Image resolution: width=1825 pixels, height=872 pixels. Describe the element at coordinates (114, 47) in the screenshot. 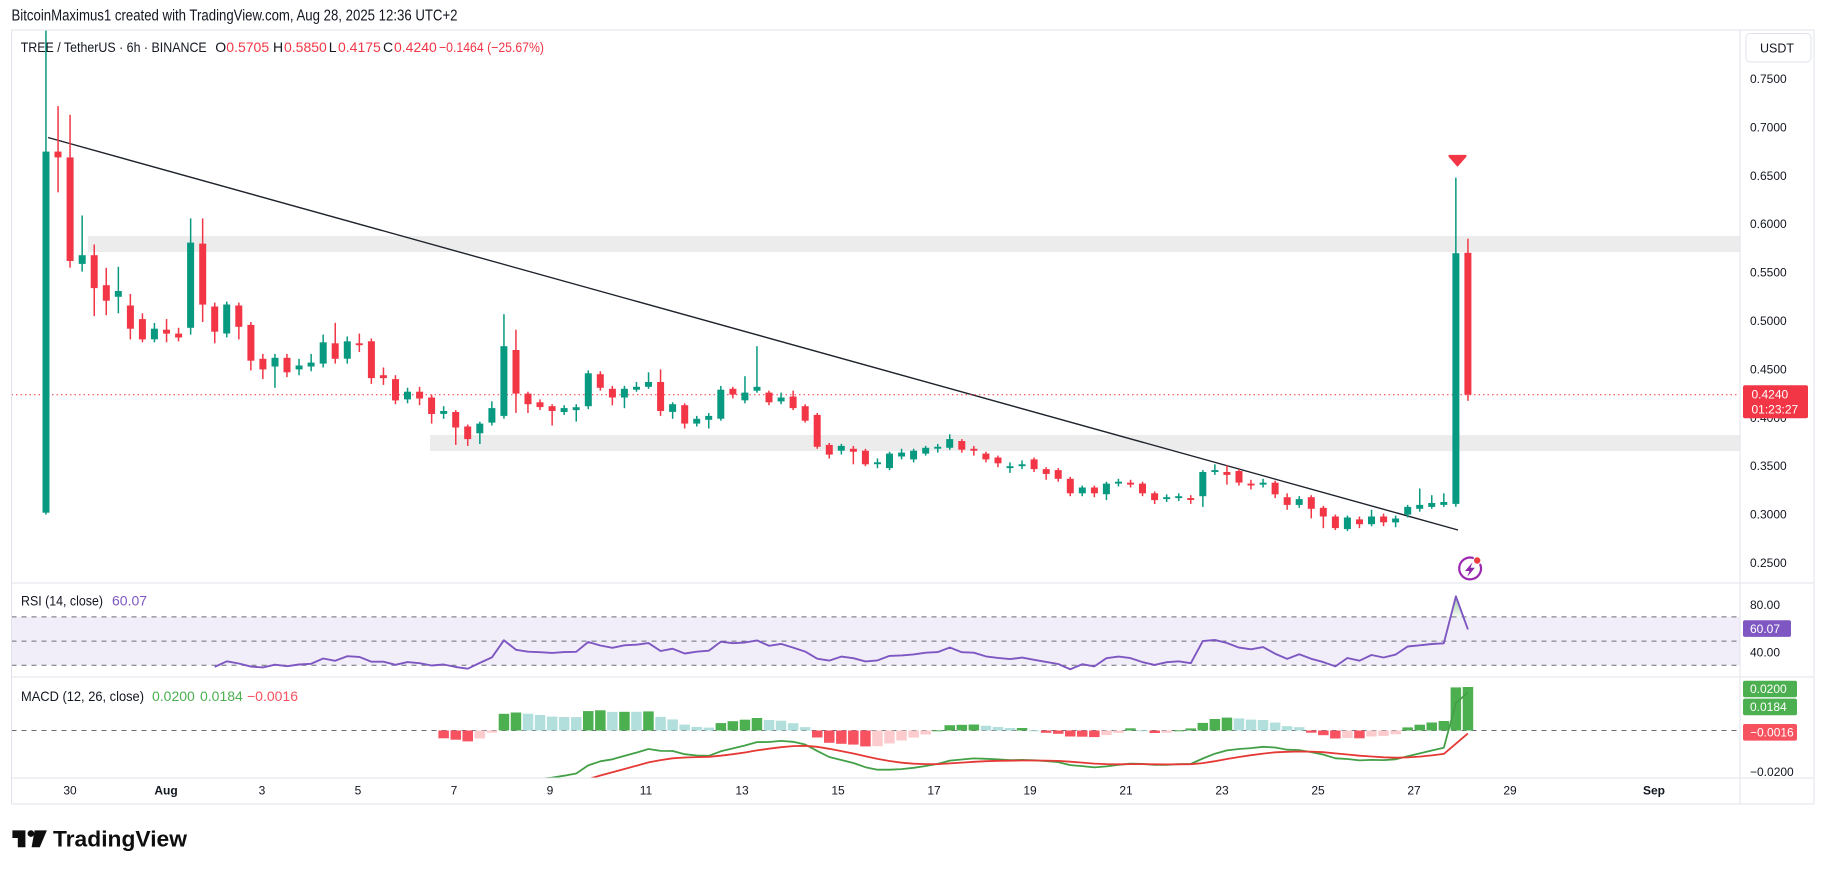

I see `svg-text: TREE / TetherUS · 6h · BINANCE` at that location.